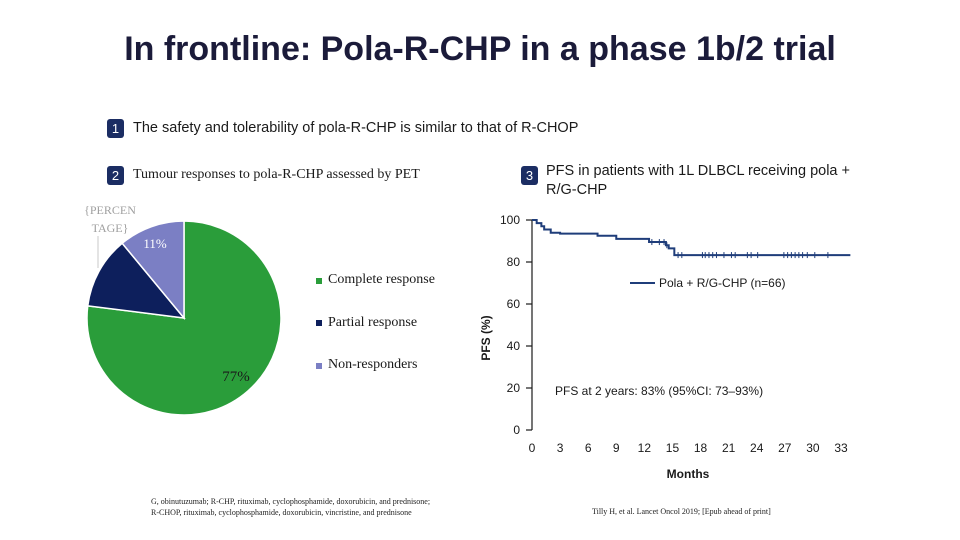 The image size is (960, 540). I want to click on pie-slice-partial, so click(136, 280).